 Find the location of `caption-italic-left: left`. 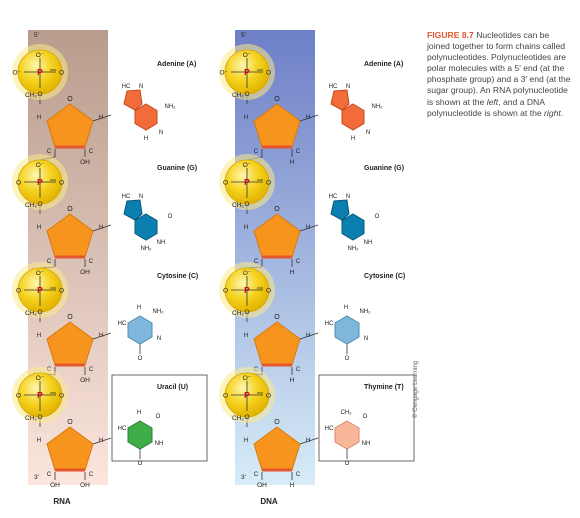

caption-italic-left: left is located at coordinates (492, 101).